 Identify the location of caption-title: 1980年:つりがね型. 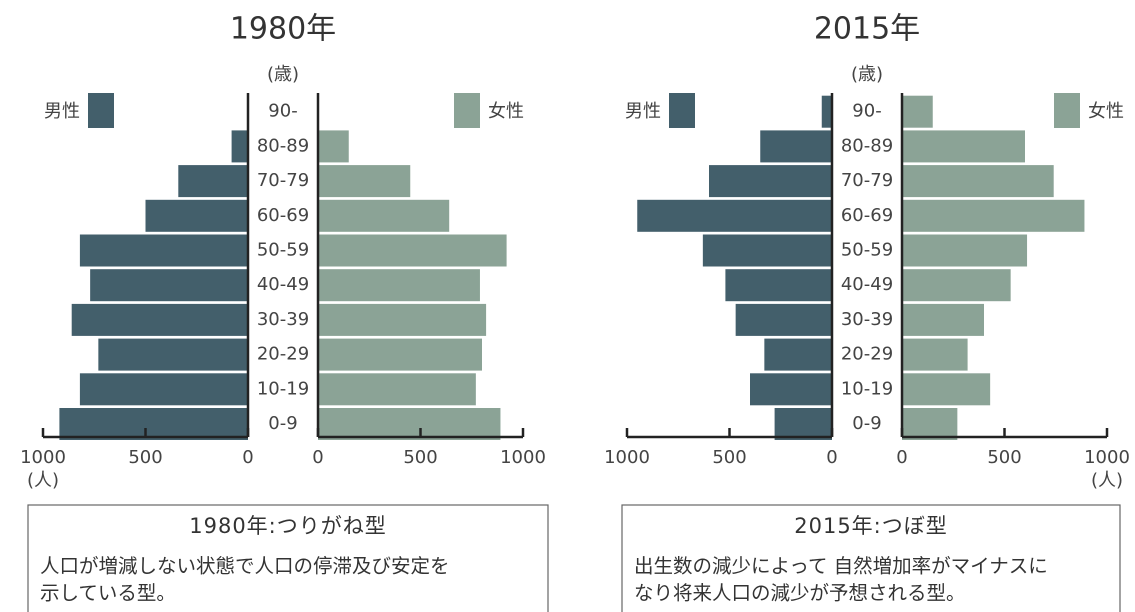
(288, 526).